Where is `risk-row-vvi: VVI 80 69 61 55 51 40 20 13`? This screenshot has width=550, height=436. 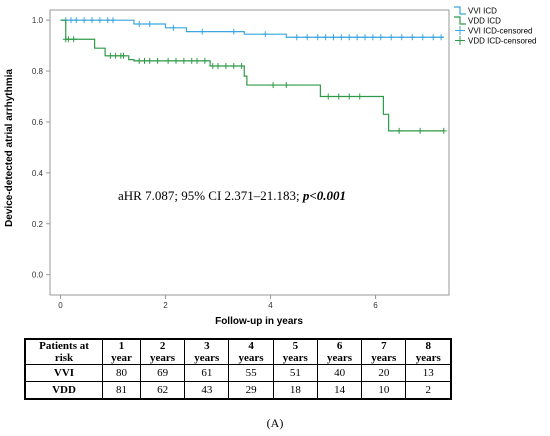 risk-row-vvi: VVI 80 69 61 55 51 40 20 13 is located at coordinates (238, 373).